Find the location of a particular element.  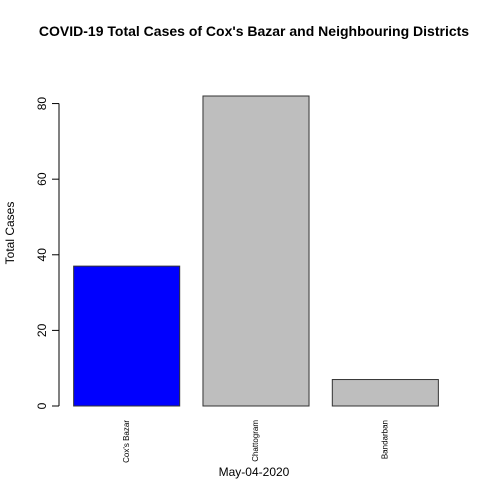

x-axis-label: May-04-2020 is located at coordinates (254, 472).